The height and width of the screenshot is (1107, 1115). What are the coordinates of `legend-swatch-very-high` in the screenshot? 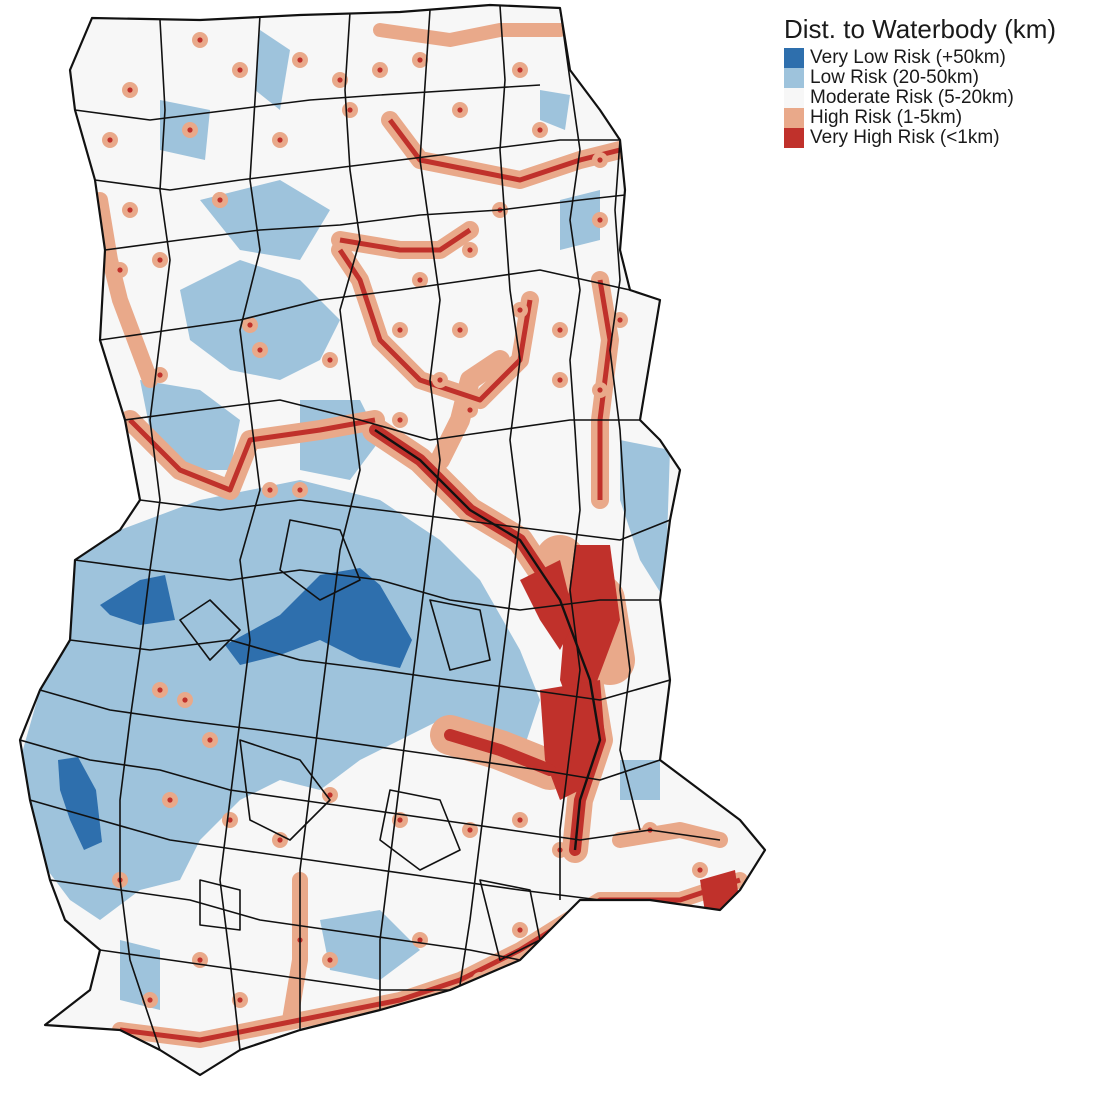 It's located at (794, 138).